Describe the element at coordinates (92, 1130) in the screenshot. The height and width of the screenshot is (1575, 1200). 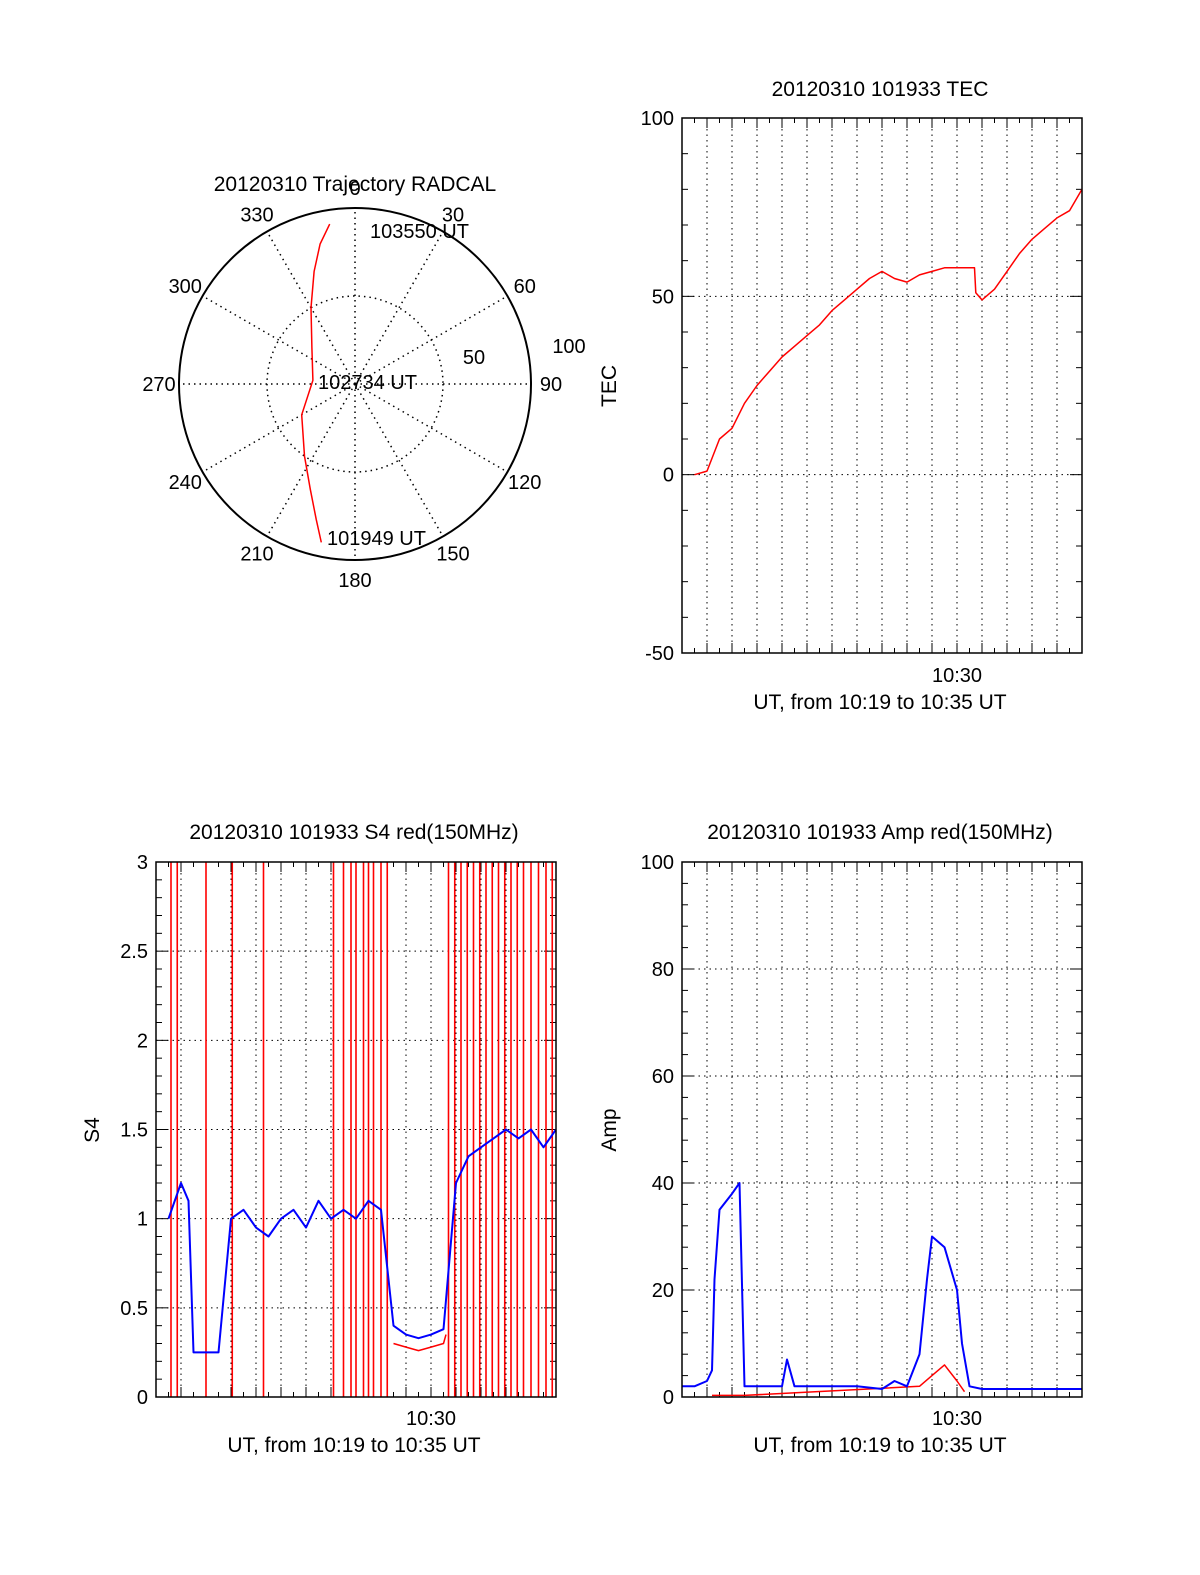
I see `y-axis-label: S4` at that location.